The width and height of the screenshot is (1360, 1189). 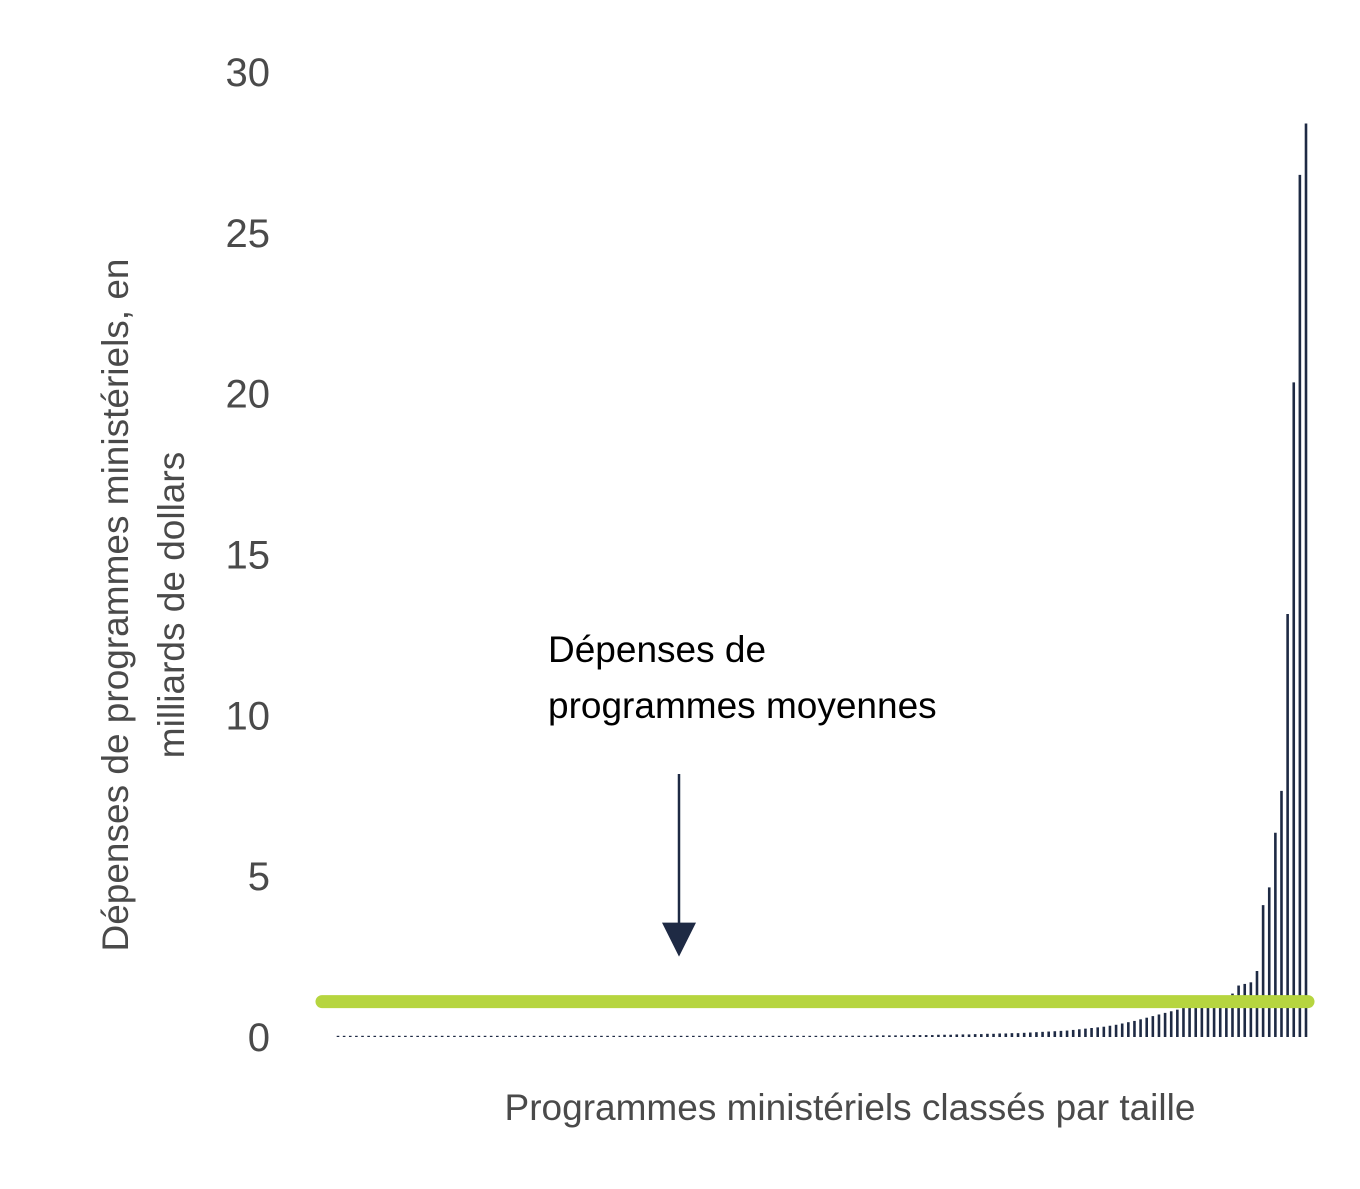 I want to click on y-tick-label: 20, so click(x=248, y=395).